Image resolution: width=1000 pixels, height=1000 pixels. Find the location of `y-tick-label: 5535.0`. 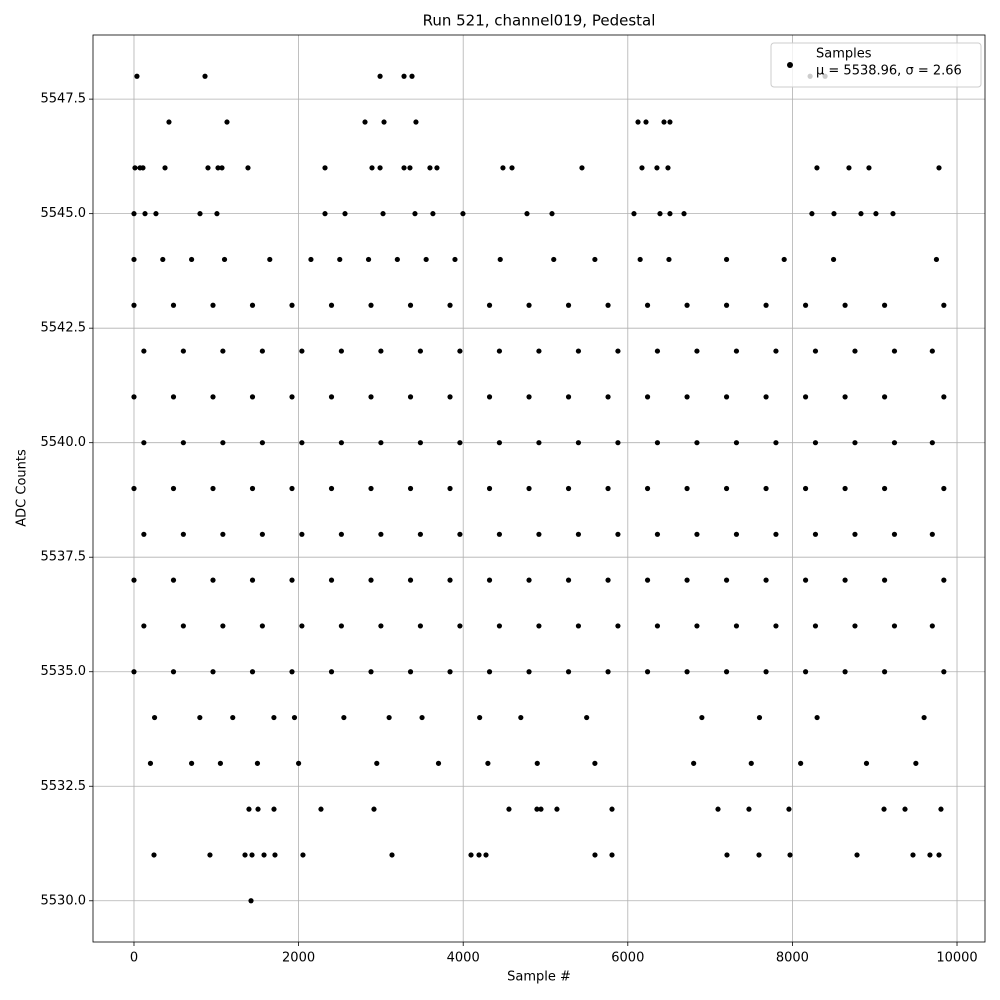

y-tick-label: 5535.0 is located at coordinates (64, 671).